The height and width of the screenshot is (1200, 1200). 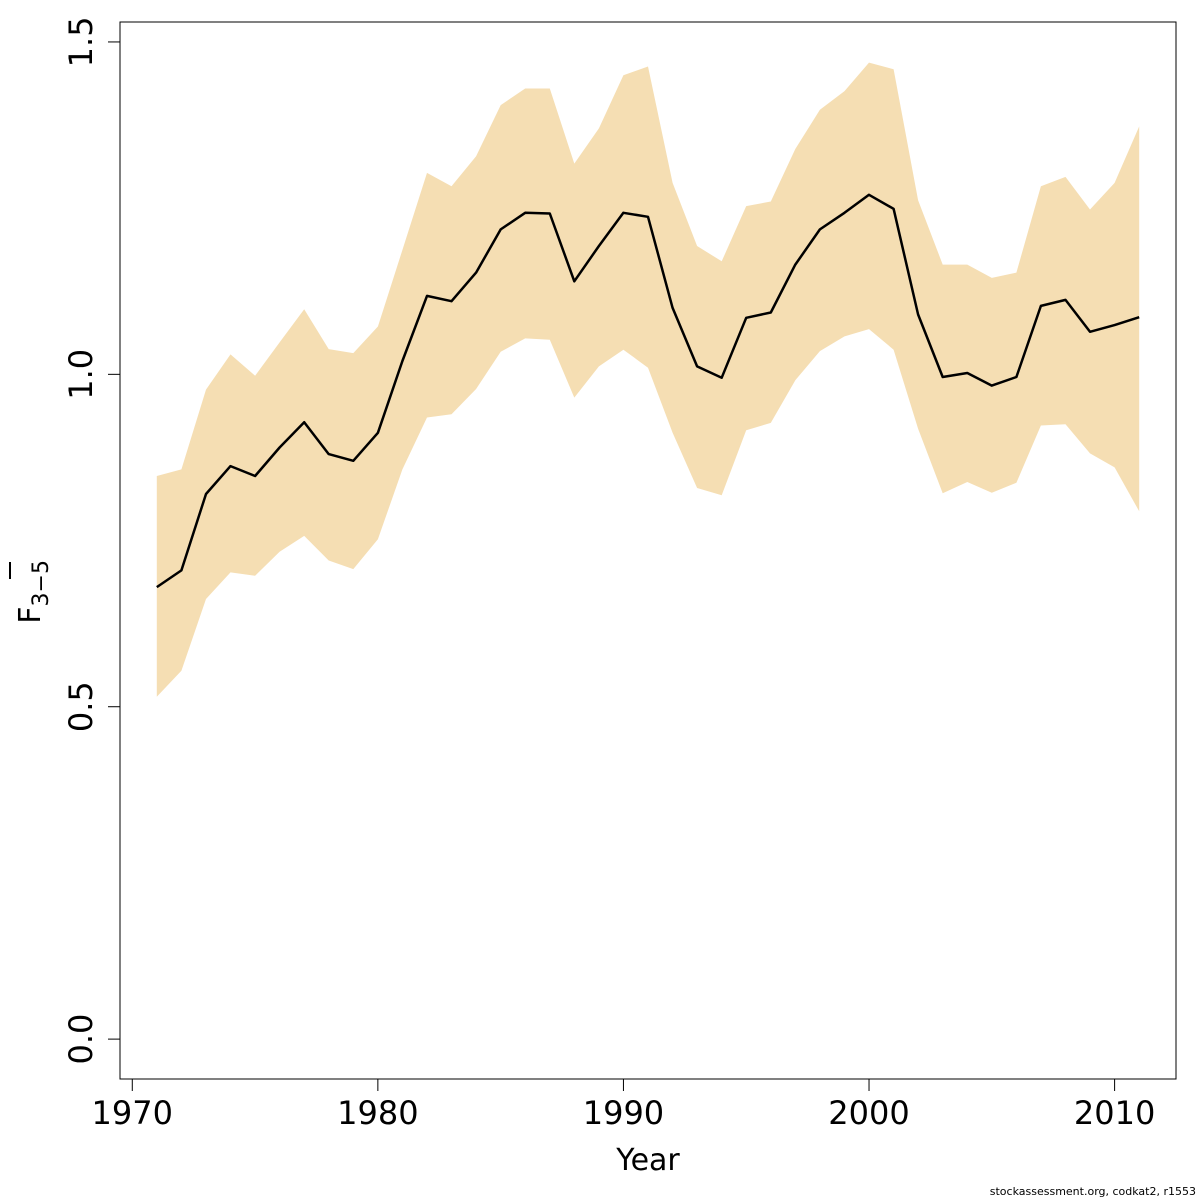 What do you see at coordinates (81, 1039) in the screenshot?
I see `y-tick-label: 0.0` at bounding box center [81, 1039].